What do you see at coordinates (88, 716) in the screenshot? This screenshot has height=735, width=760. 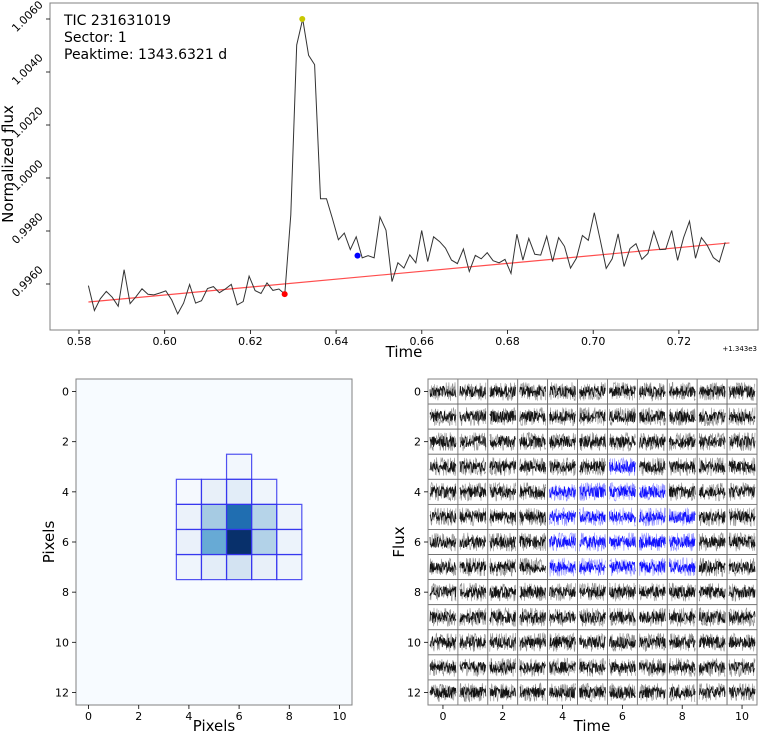 I see `image-x-tick-label: 0` at bounding box center [88, 716].